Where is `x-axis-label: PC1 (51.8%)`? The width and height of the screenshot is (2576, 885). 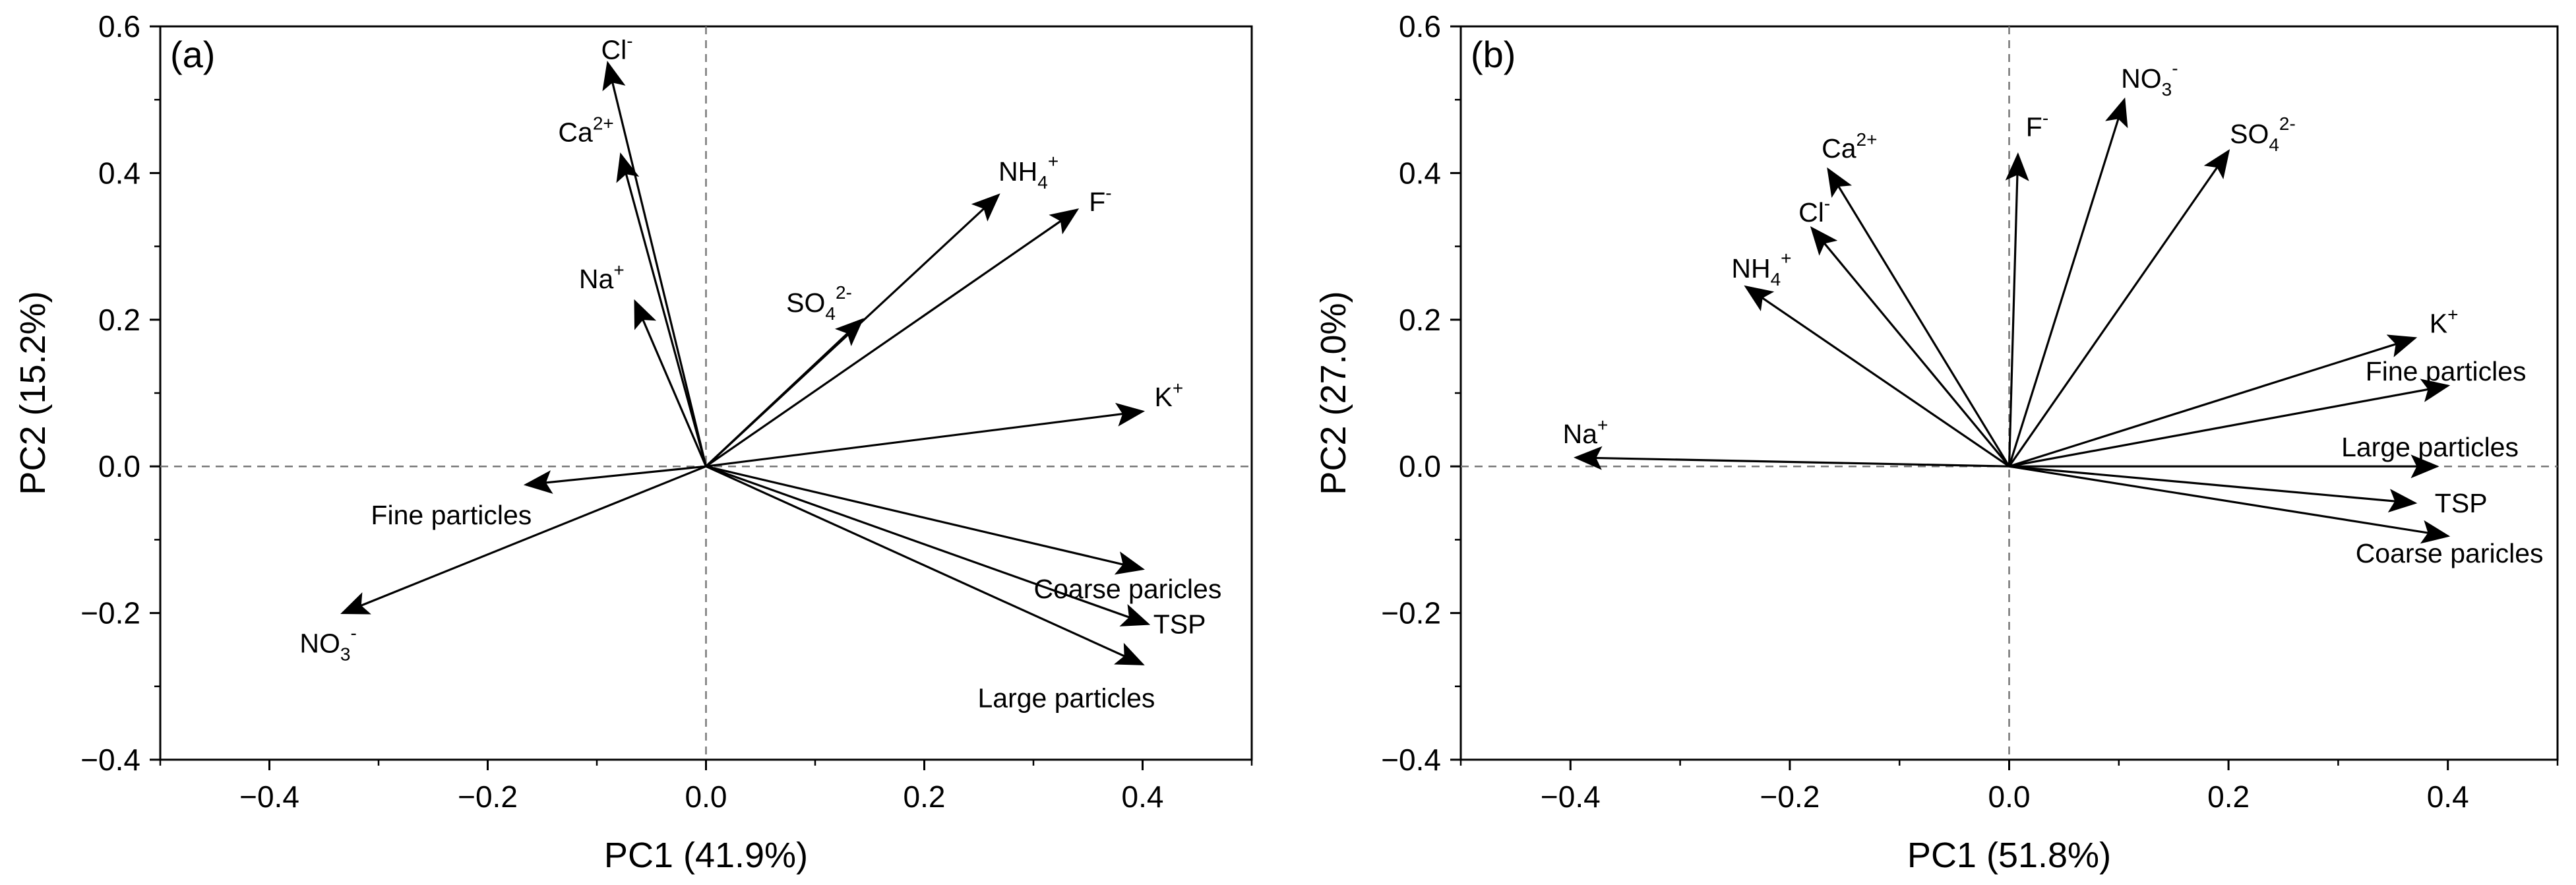
x-axis-label: PC1 (51.8%) is located at coordinates (2009, 855).